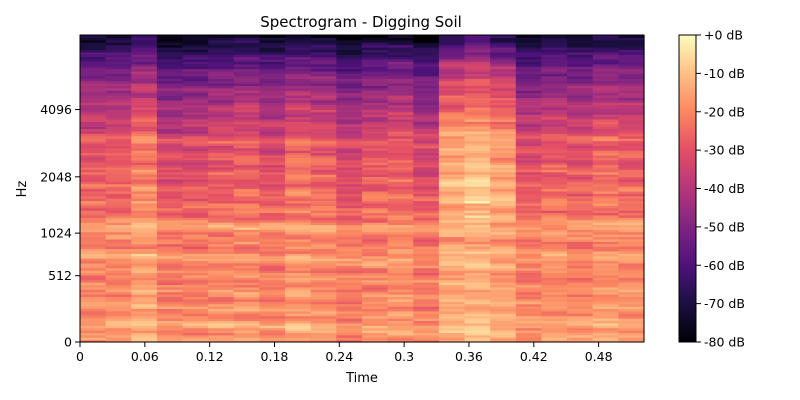  I want to click on colorbar-tick-label: -80 dB, so click(724, 342).